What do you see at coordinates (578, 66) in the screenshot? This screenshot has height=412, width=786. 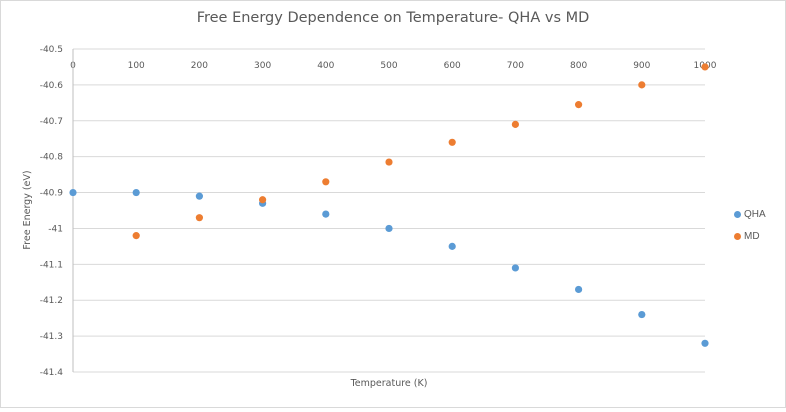 I see `x-tick-label: 800` at bounding box center [578, 66].